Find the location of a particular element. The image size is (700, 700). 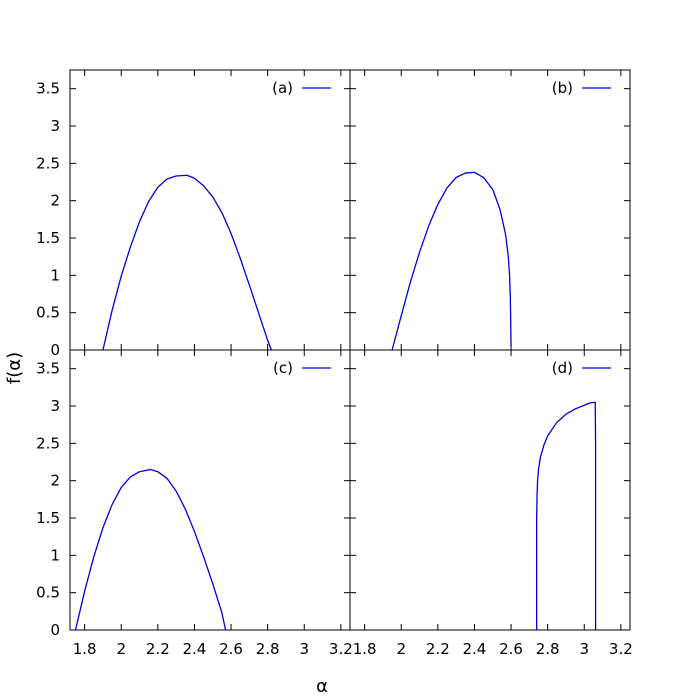

legend: (d) is located at coordinates (581, 368).